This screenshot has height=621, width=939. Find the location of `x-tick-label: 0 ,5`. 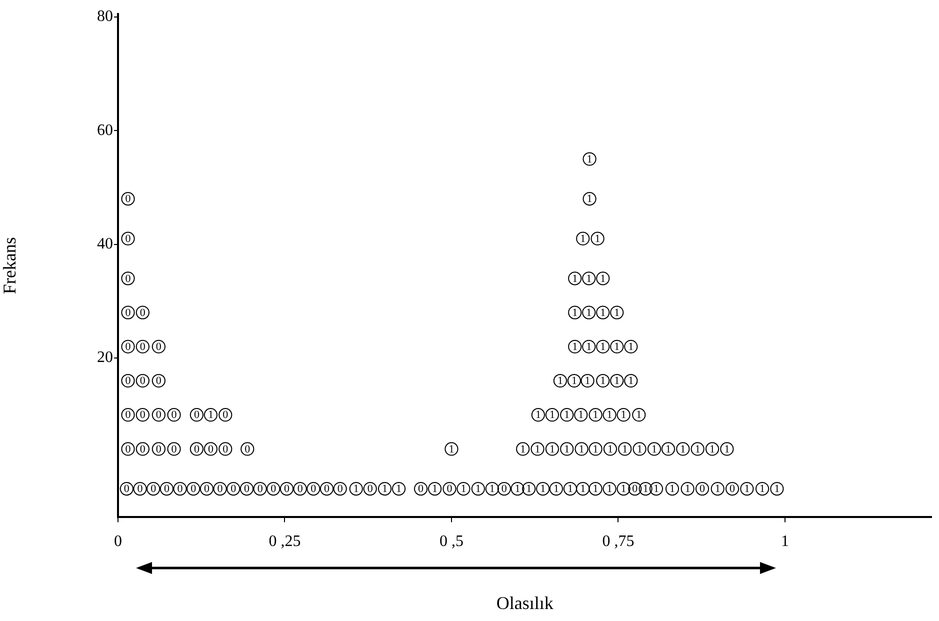

x-tick-label: 0 ,5 is located at coordinates (451, 541).